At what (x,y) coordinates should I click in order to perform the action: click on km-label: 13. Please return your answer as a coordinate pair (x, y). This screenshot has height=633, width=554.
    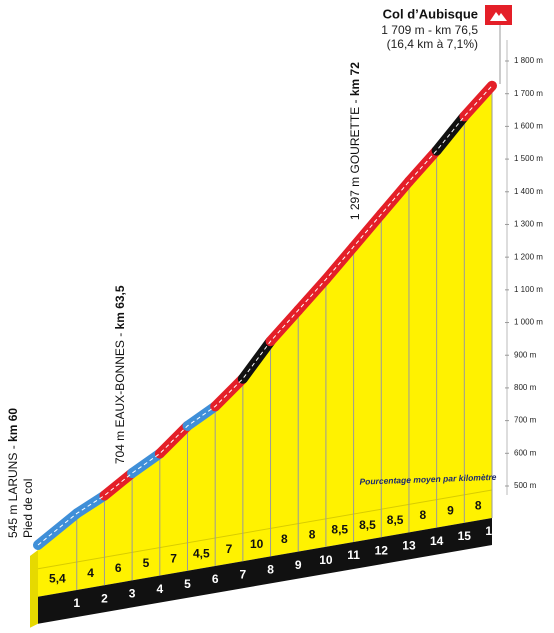
    Looking at the image, I should click on (409, 546).